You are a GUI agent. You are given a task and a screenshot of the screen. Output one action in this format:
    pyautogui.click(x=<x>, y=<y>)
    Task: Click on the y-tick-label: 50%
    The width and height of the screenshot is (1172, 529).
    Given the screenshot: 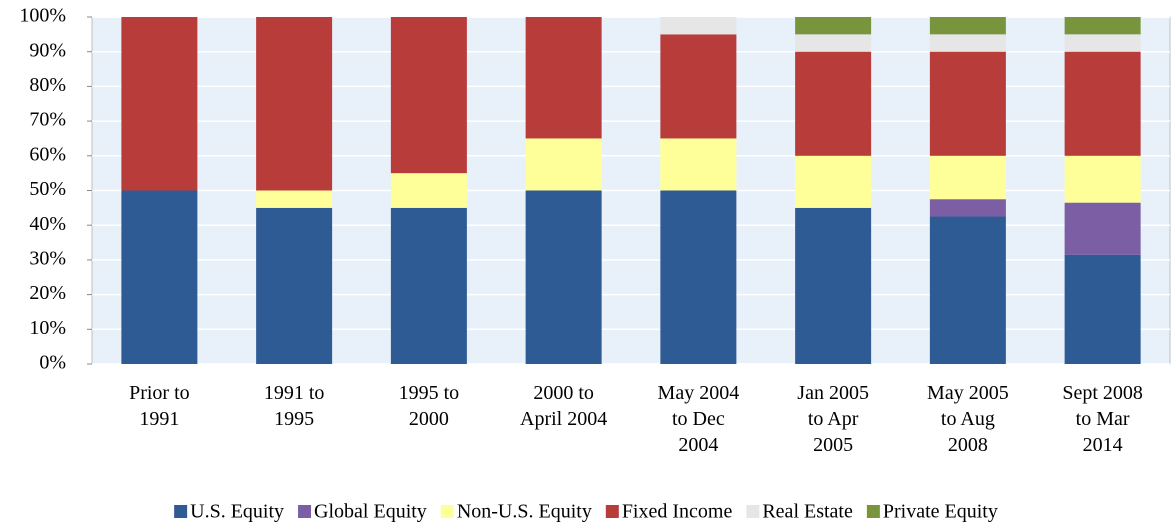 What is the action you would take?
    pyautogui.click(x=47, y=189)
    